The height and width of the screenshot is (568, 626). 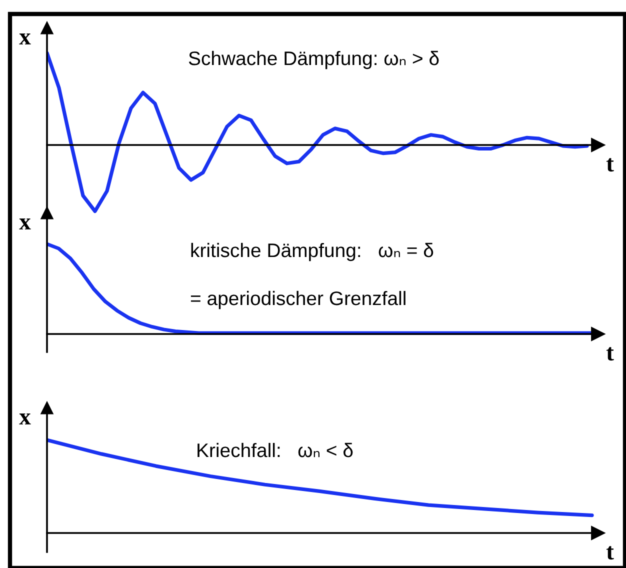 I want to click on annotation: kritische Dämpfung: ωₙ = δ, so click(x=312, y=252).